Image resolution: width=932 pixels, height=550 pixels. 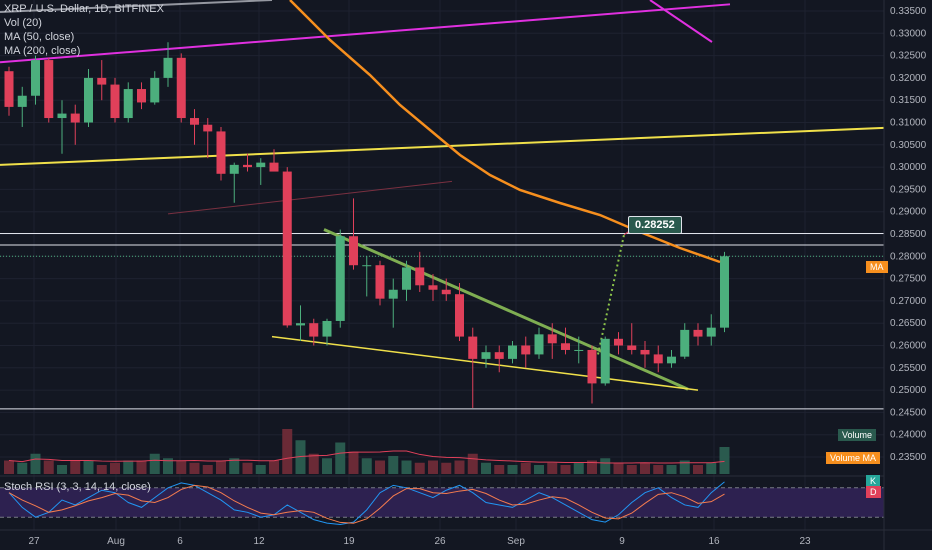 I want to click on d-badge: D, so click(x=873, y=492).